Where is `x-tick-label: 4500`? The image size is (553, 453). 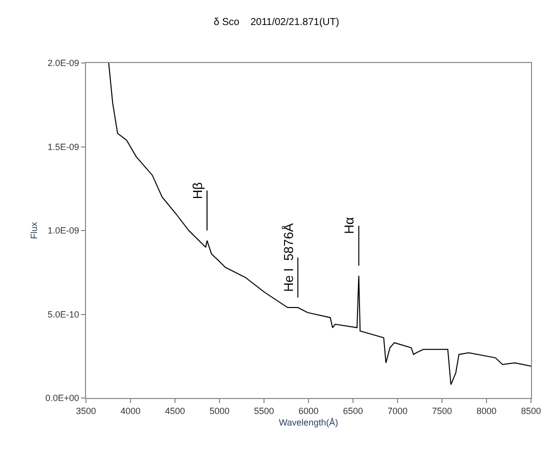 x-tick-label: 4500 is located at coordinates (175, 411).